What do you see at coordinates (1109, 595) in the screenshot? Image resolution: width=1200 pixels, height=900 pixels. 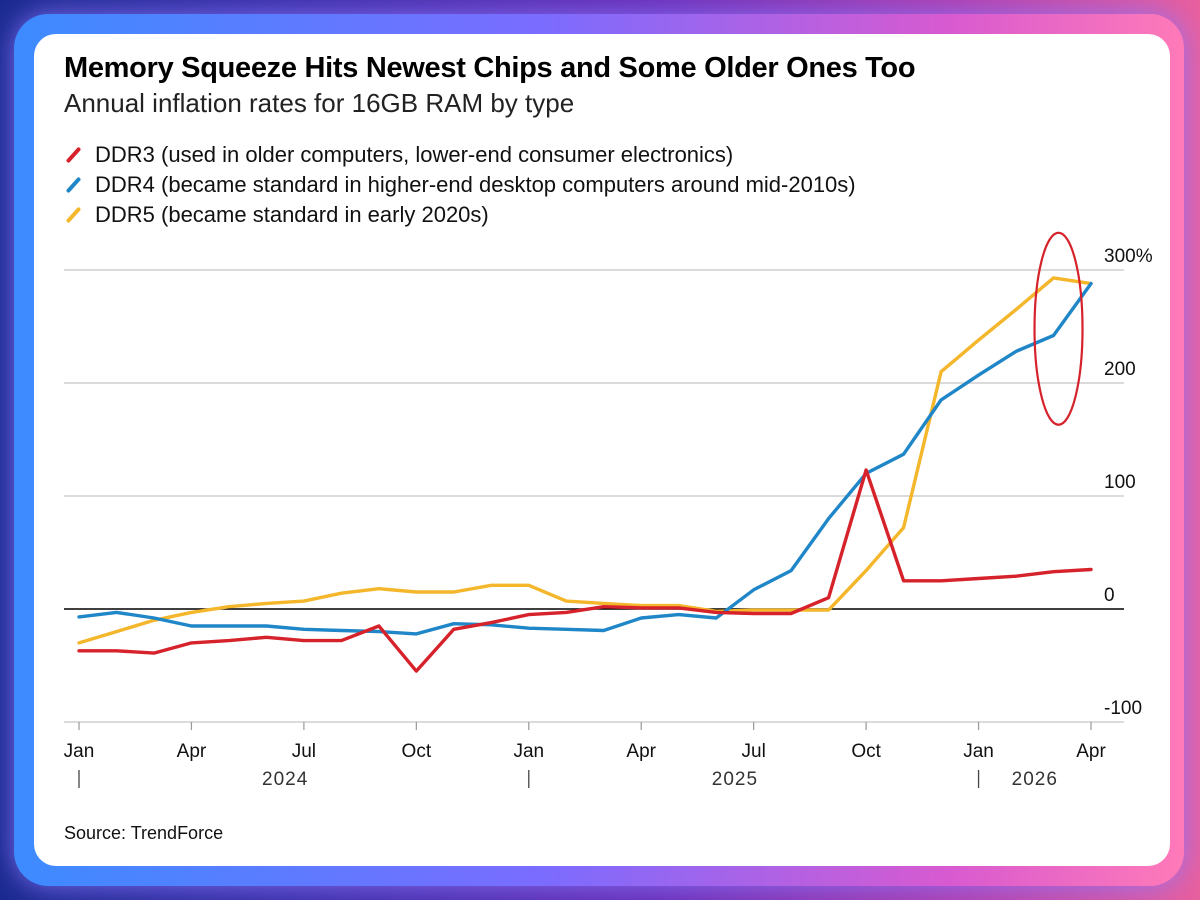 I see `y-tick-label: 0` at bounding box center [1109, 595].